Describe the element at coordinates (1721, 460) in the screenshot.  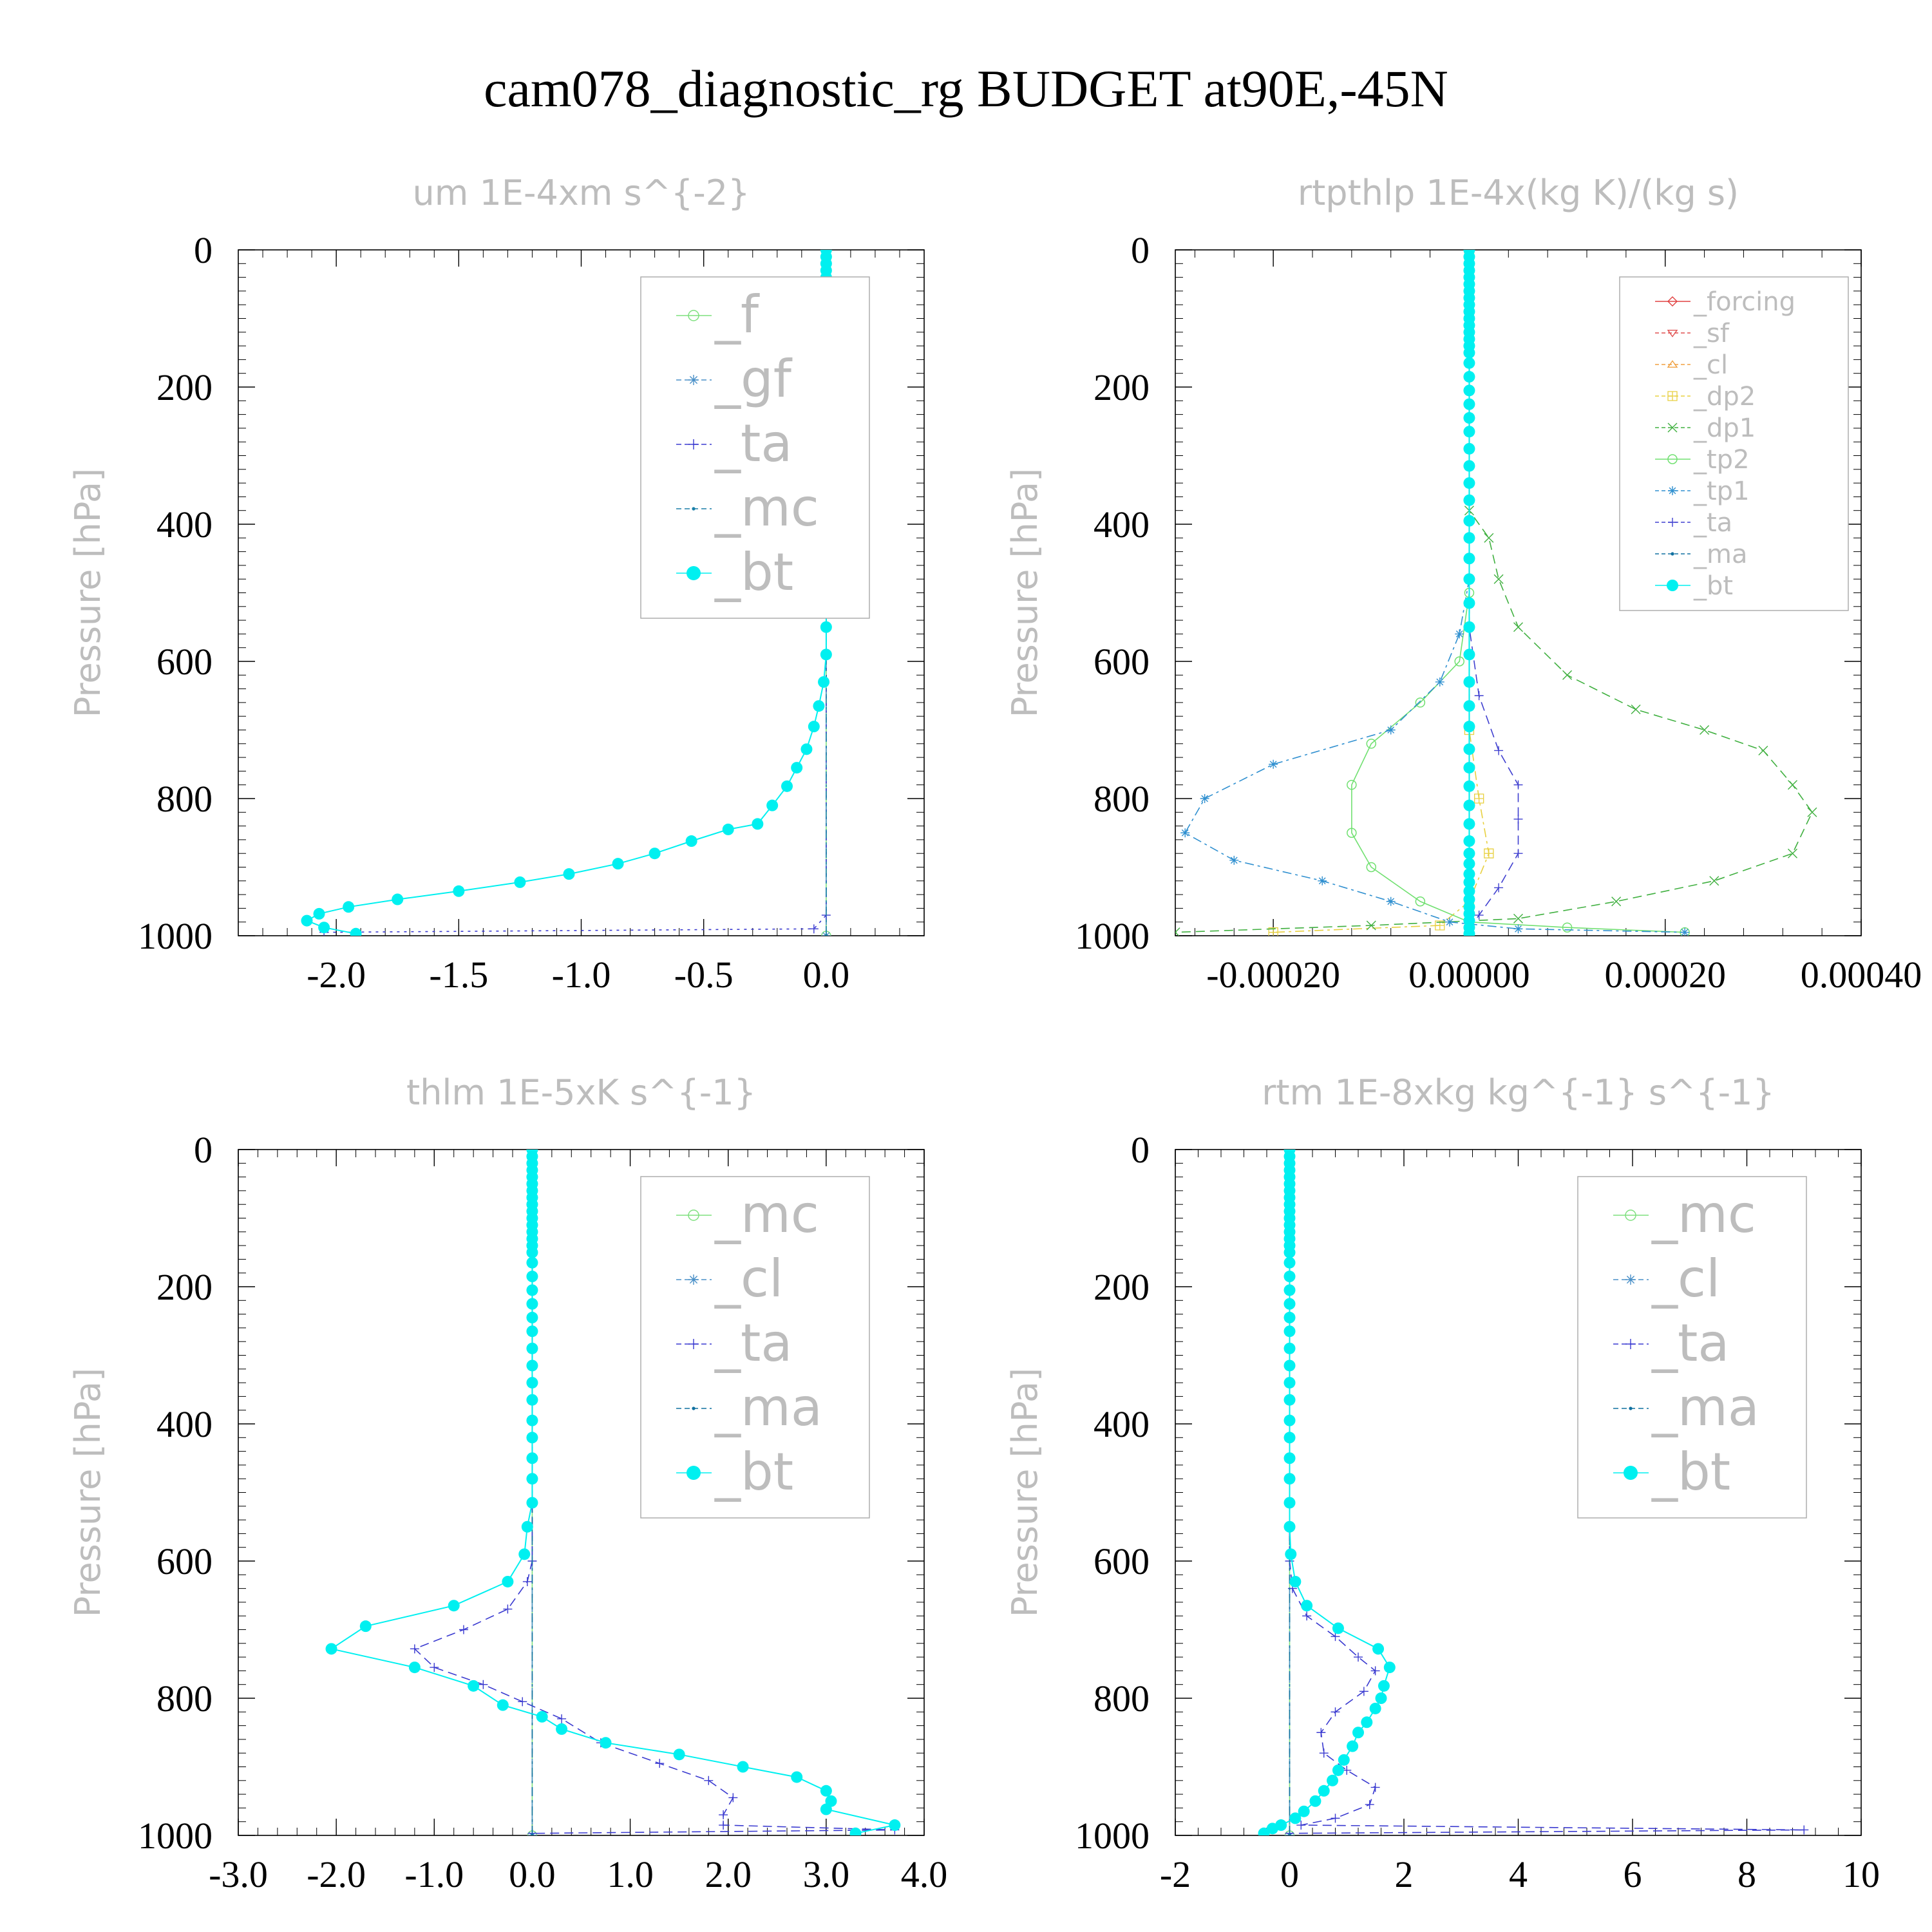
I see `legend-label: _tp2` at that location.